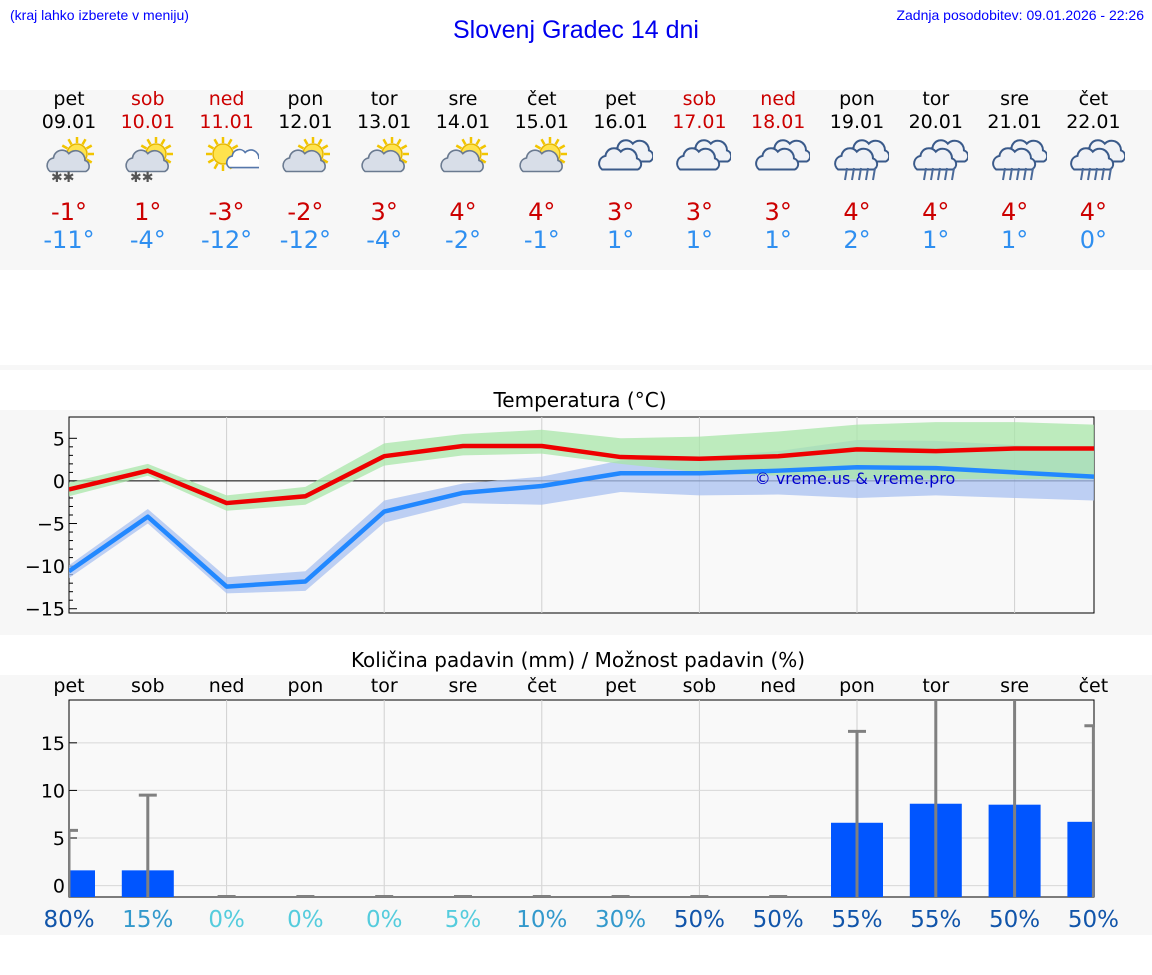 The height and width of the screenshot is (975, 1152). Describe the element at coordinates (305, 122) in the screenshot. I see `day-date: 12.01` at that location.